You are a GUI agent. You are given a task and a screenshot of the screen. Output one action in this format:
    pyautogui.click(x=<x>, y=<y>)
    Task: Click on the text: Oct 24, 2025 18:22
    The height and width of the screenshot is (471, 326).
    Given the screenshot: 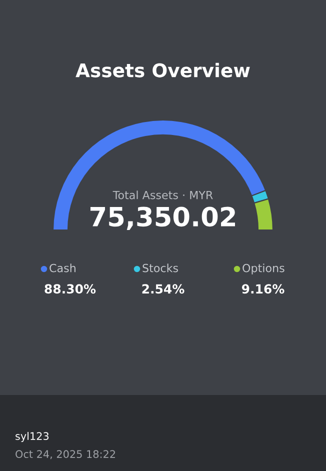 What is the action you would take?
    pyautogui.click(x=65, y=455)
    